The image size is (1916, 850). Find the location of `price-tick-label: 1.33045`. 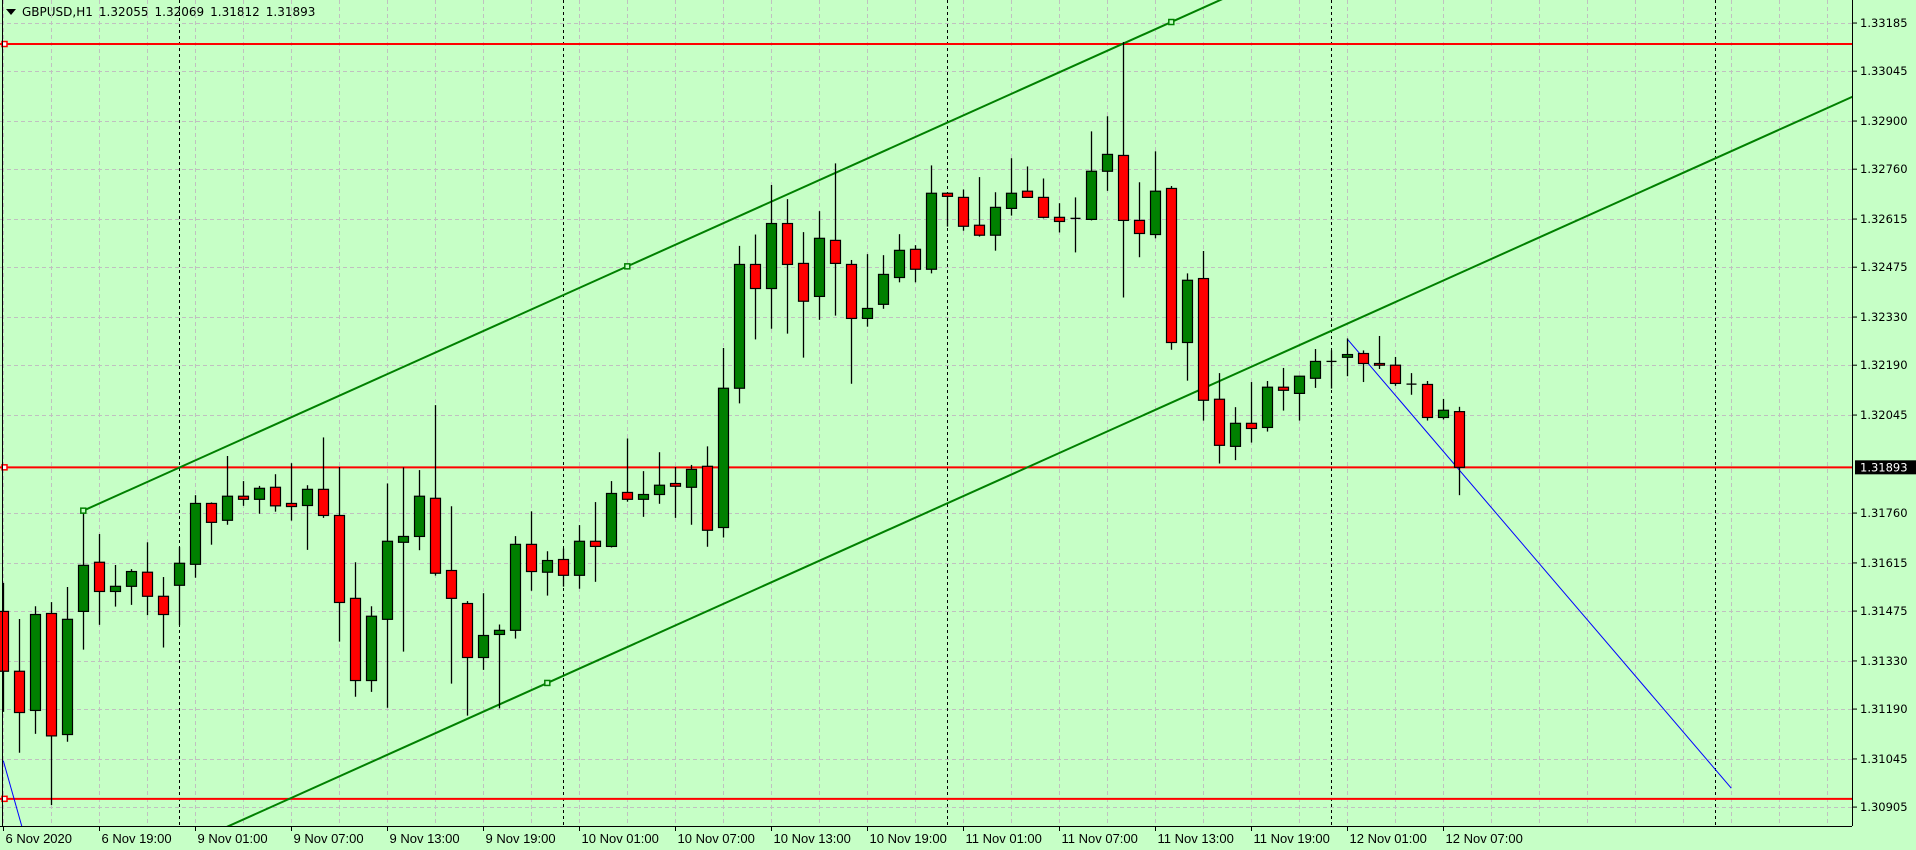

price-tick-label: 1.33045 is located at coordinates (1884, 71).